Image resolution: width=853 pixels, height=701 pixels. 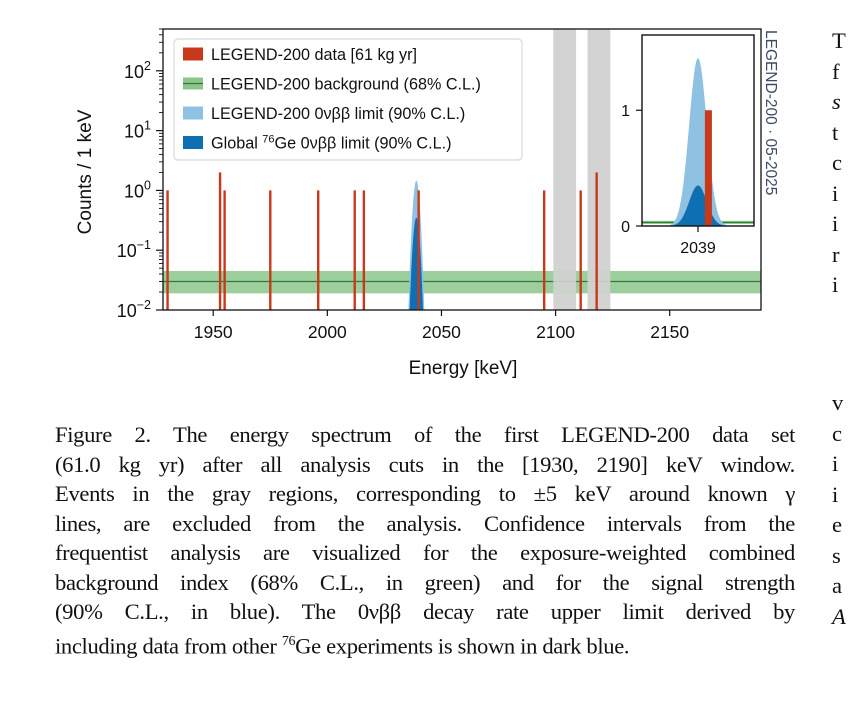 What do you see at coordinates (416, 263) in the screenshot?
I see `global-ge76-limit-area` at bounding box center [416, 263].